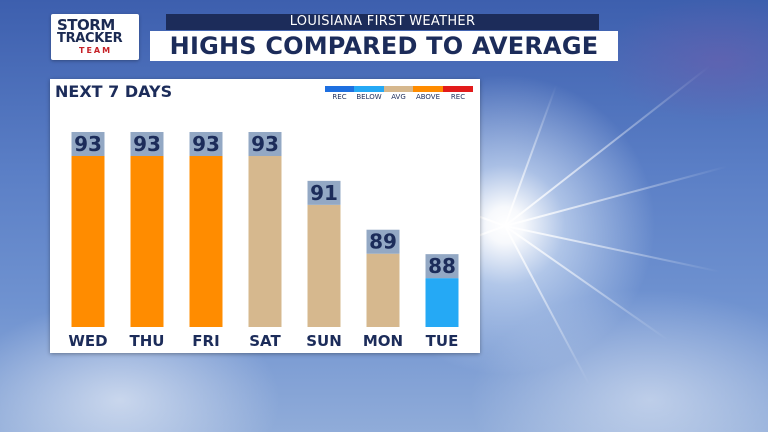 This screenshot has width=768, height=432. What do you see at coordinates (382, 22) in the screenshot?
I see `station-subtitle: LOUISIANA FIRST WEATHER` at bounding box center [382, 22].